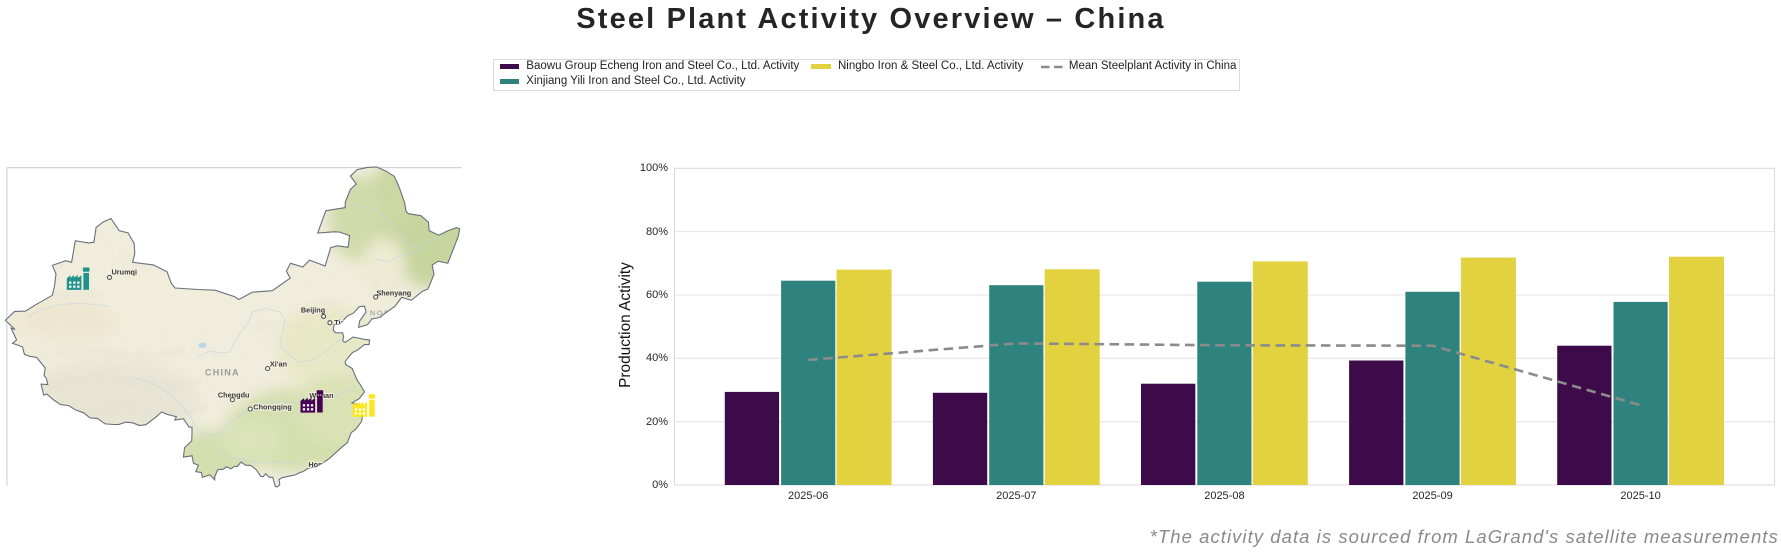 This screenshot has height=554, width=1781. Describe the element at coordinates (387, 313) in the screenshot. I see `svg-text: NORTH` at that location.